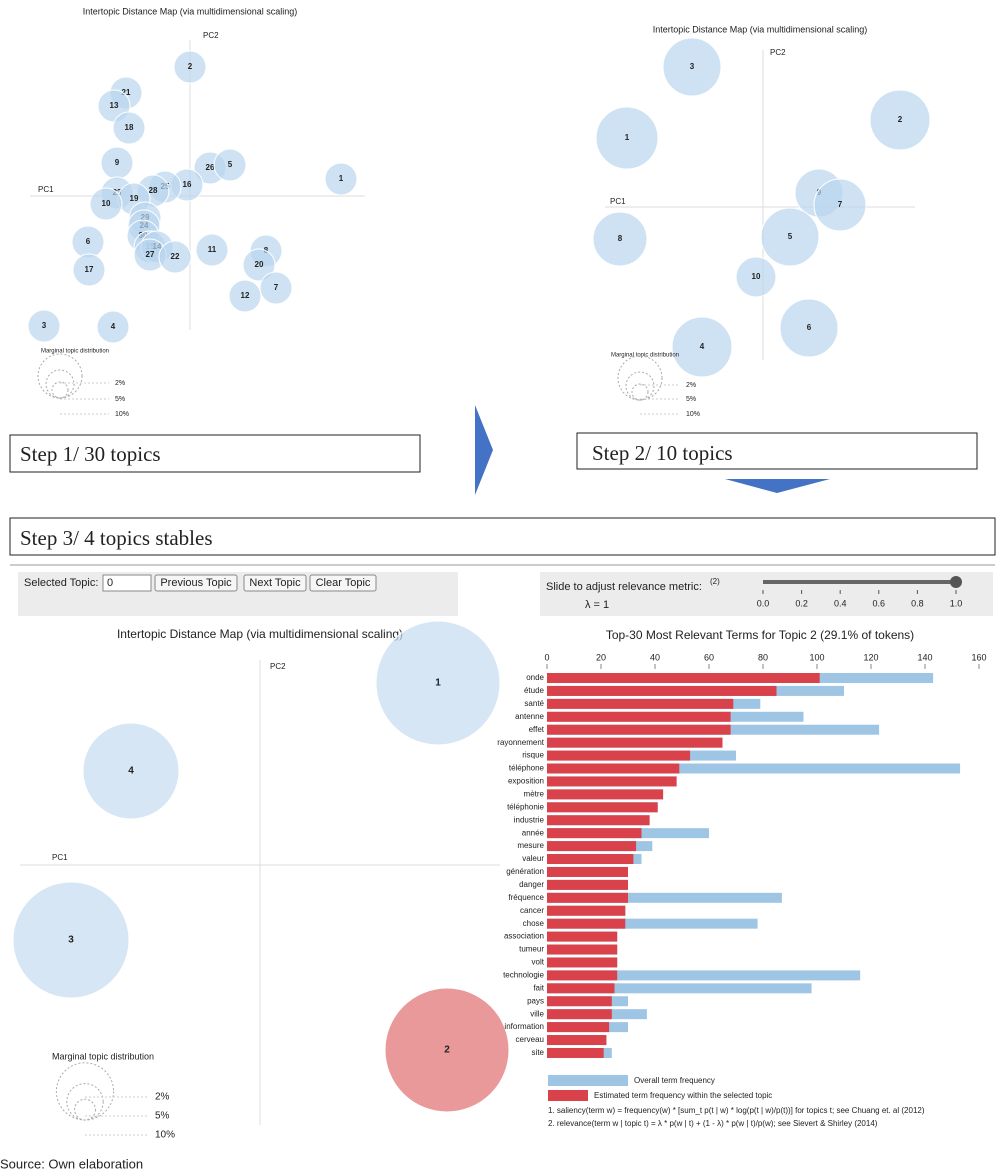 This screenshot has width=997, height=1173. What do you see at coordinates (534, 793) in the screenshot?
I see `term-label: mètre` at bounding box center [534, 793].